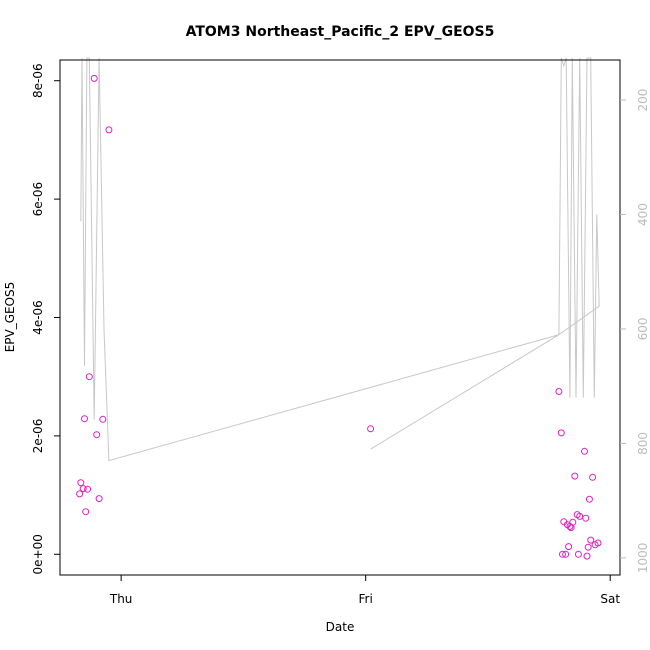 This screenshot has height=650, width=650. What do you see at coordinates (38, 80) in the screenshot?
I see `y-tick-label: 8e-06` at bounding box center [38, 80].